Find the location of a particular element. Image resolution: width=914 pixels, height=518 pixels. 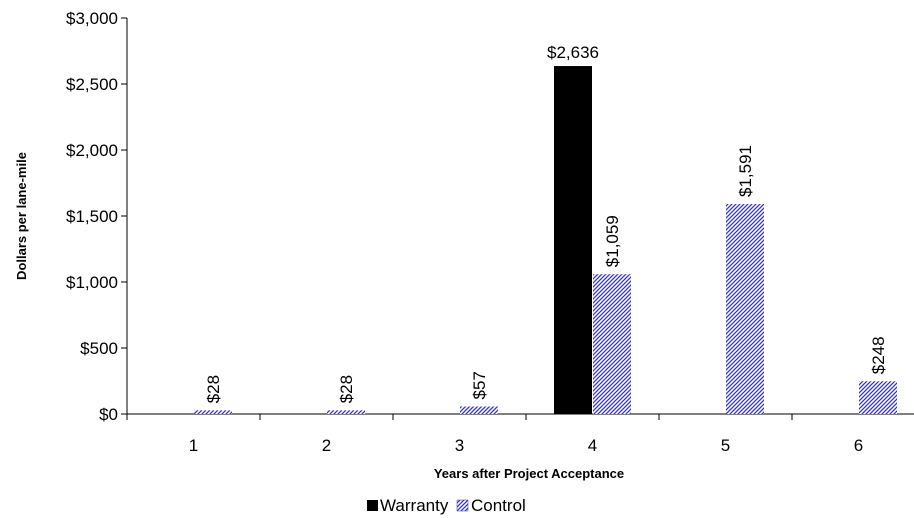

x-tick-label: 5 is located at coordinates (725, 445).